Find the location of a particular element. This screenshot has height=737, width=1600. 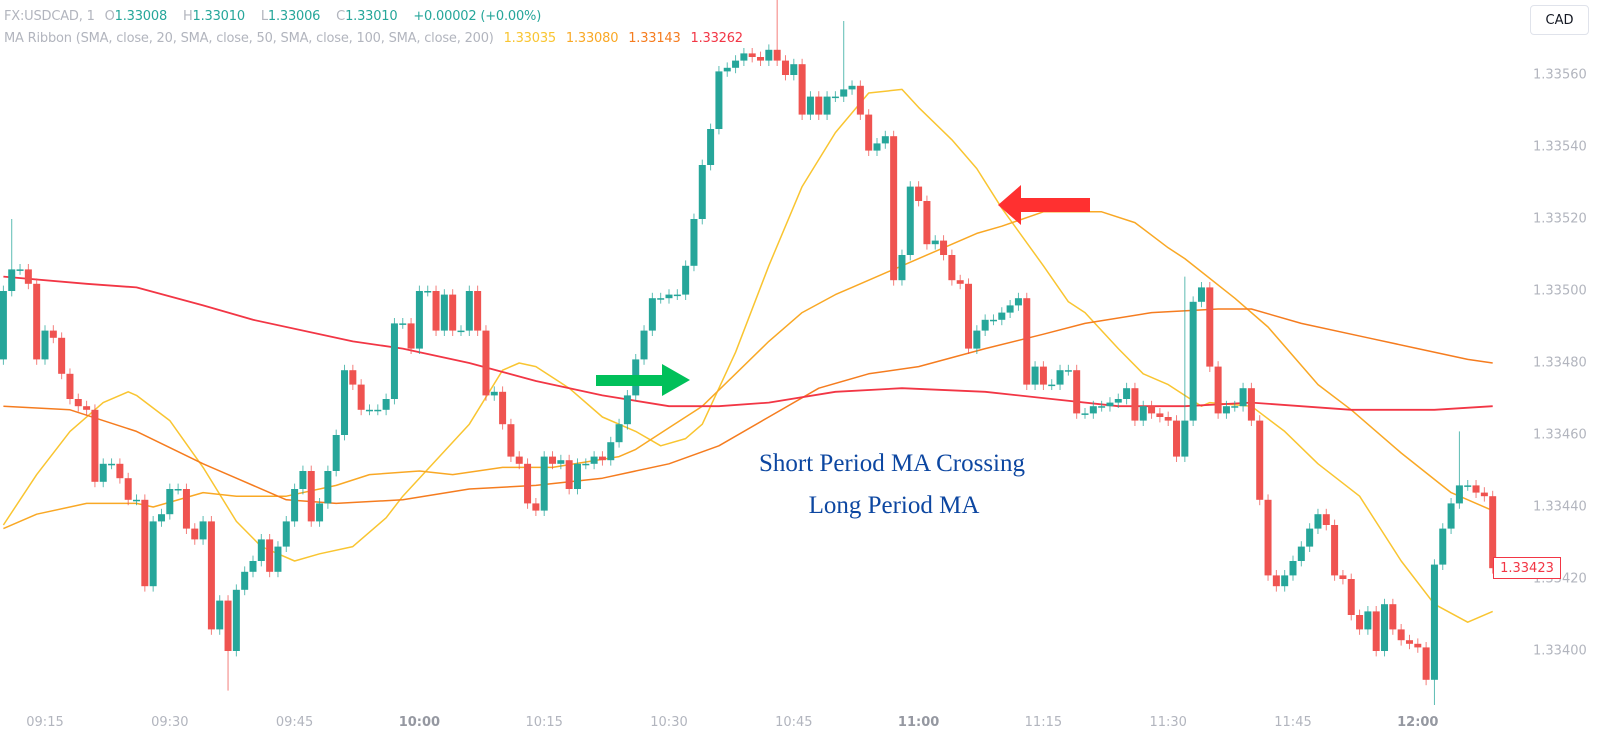

annotation-arrows is located at coordinates (843, 290).